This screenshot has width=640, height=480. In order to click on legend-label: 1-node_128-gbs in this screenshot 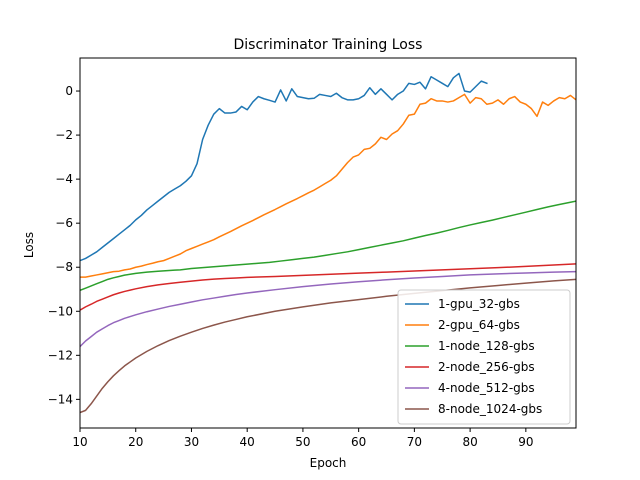, I will do `click(486, 346)`.